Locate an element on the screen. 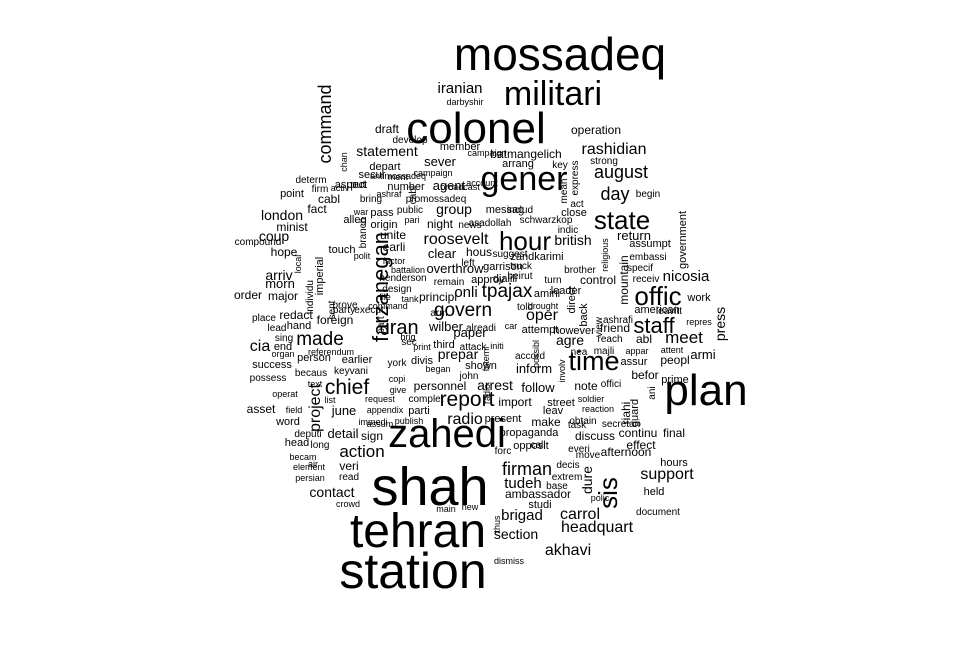 The width and height of the screenshot is (960, 654). word-task: task is located at coordinates (577, 425).